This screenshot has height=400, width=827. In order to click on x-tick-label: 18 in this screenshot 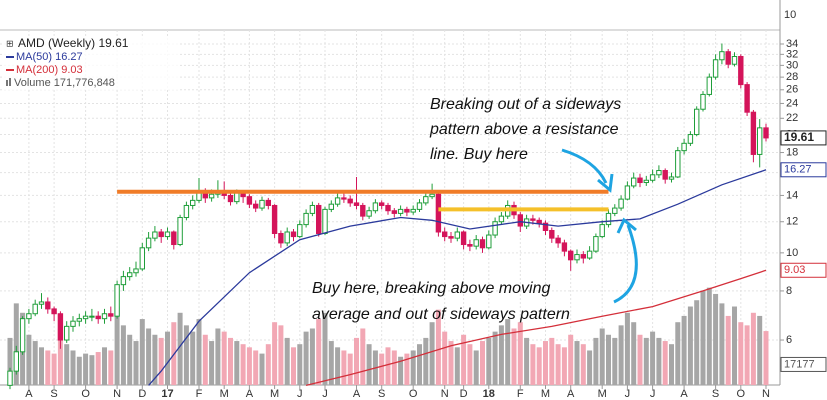, I will do `click(489, 394)`.